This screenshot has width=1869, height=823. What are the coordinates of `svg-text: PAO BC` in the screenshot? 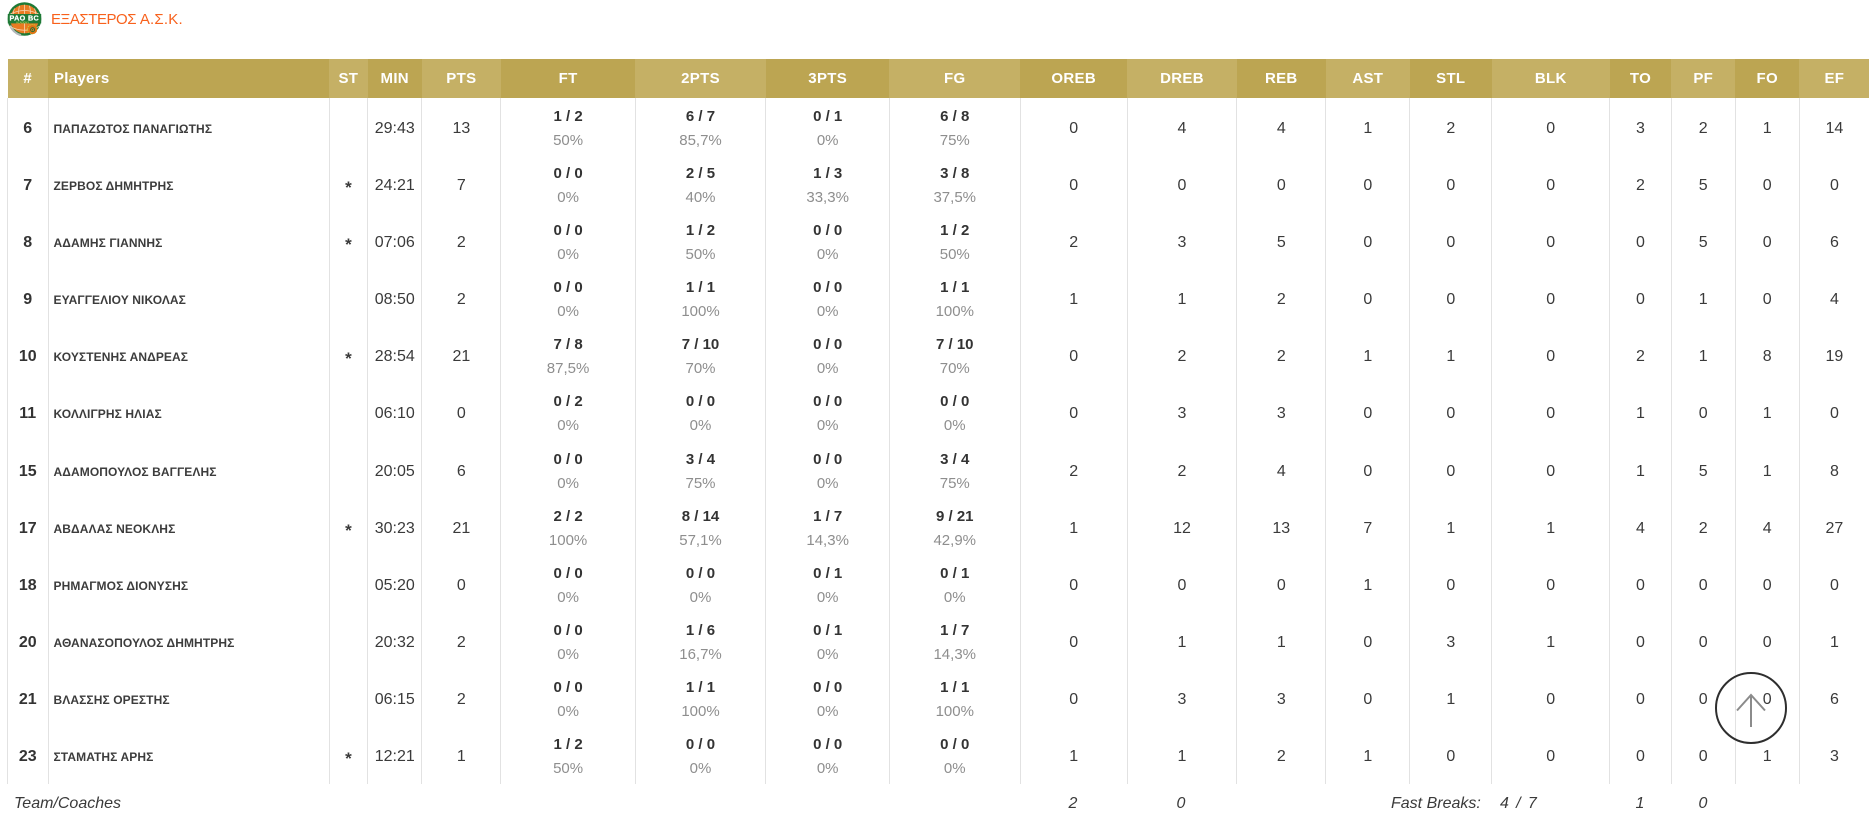 It's located at (25, 18).